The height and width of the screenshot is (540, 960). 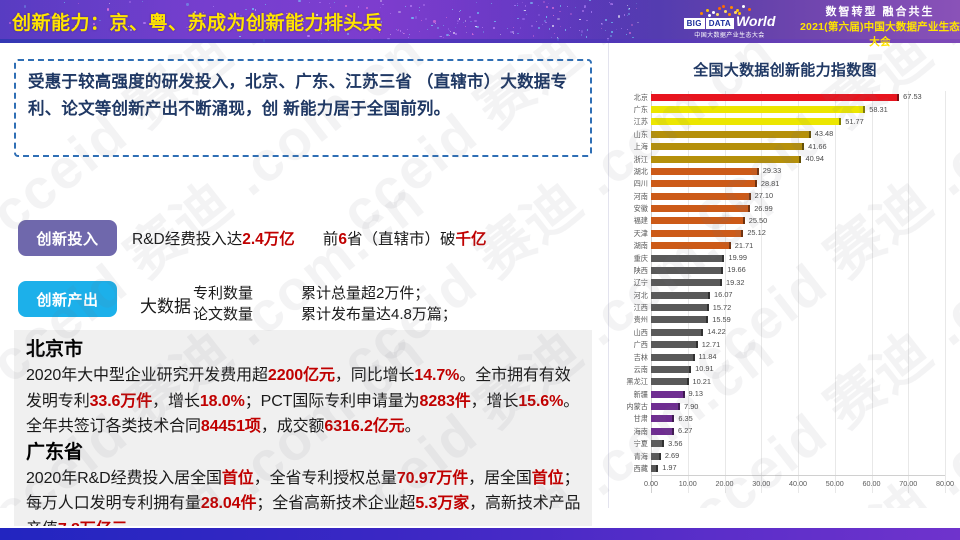 I want to click on bar-row: 云南 10.91, so click(x=787, y=369).